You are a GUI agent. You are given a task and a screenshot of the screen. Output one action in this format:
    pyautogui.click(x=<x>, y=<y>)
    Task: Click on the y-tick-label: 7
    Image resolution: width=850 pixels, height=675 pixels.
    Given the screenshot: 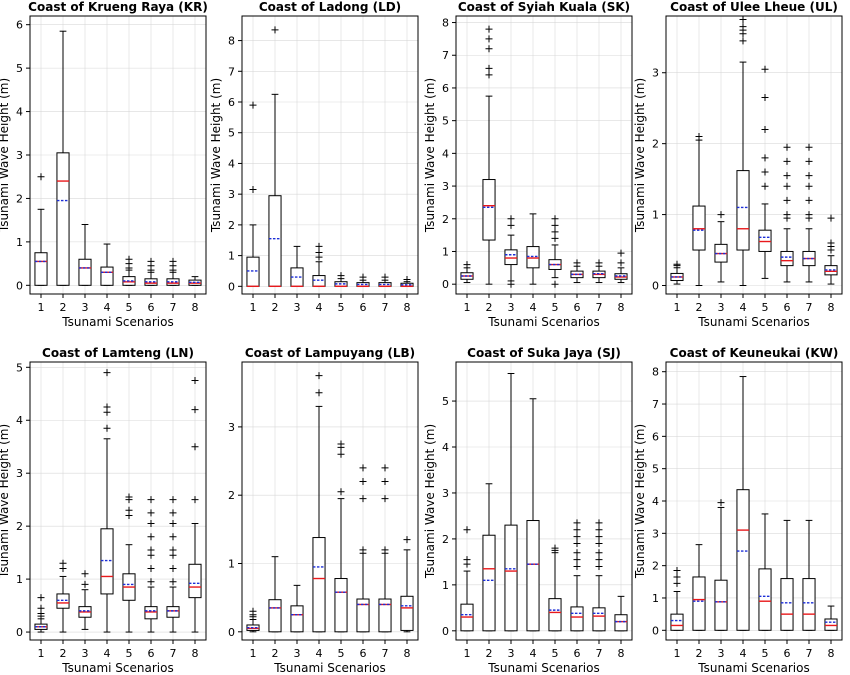 What is the action you would take?
    pyautogui.click(x=231, y=71)
    